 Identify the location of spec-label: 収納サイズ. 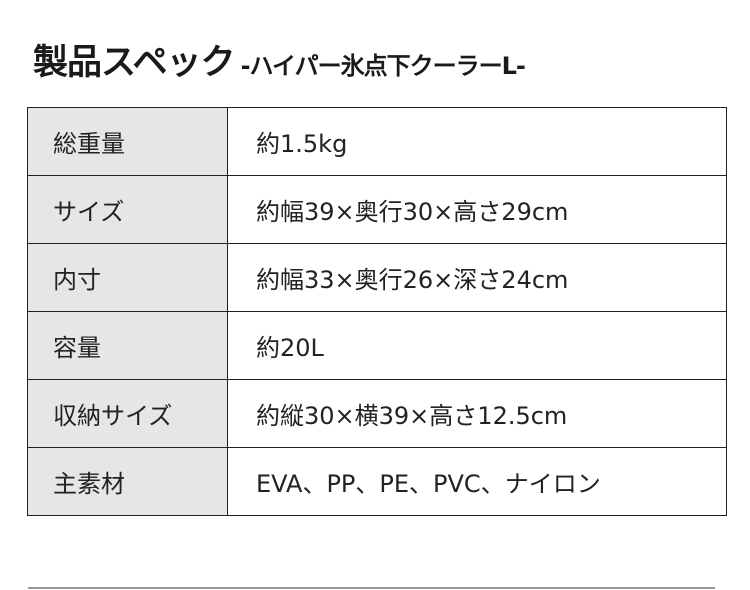
(127, 413).